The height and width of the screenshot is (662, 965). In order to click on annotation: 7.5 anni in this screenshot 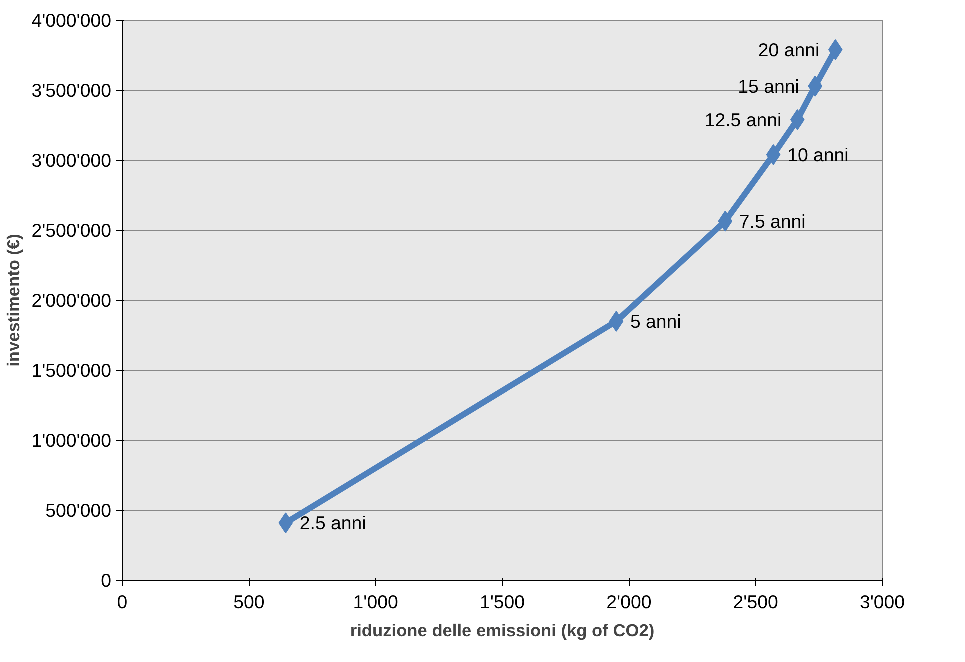, I will do `click(772, 221)`.